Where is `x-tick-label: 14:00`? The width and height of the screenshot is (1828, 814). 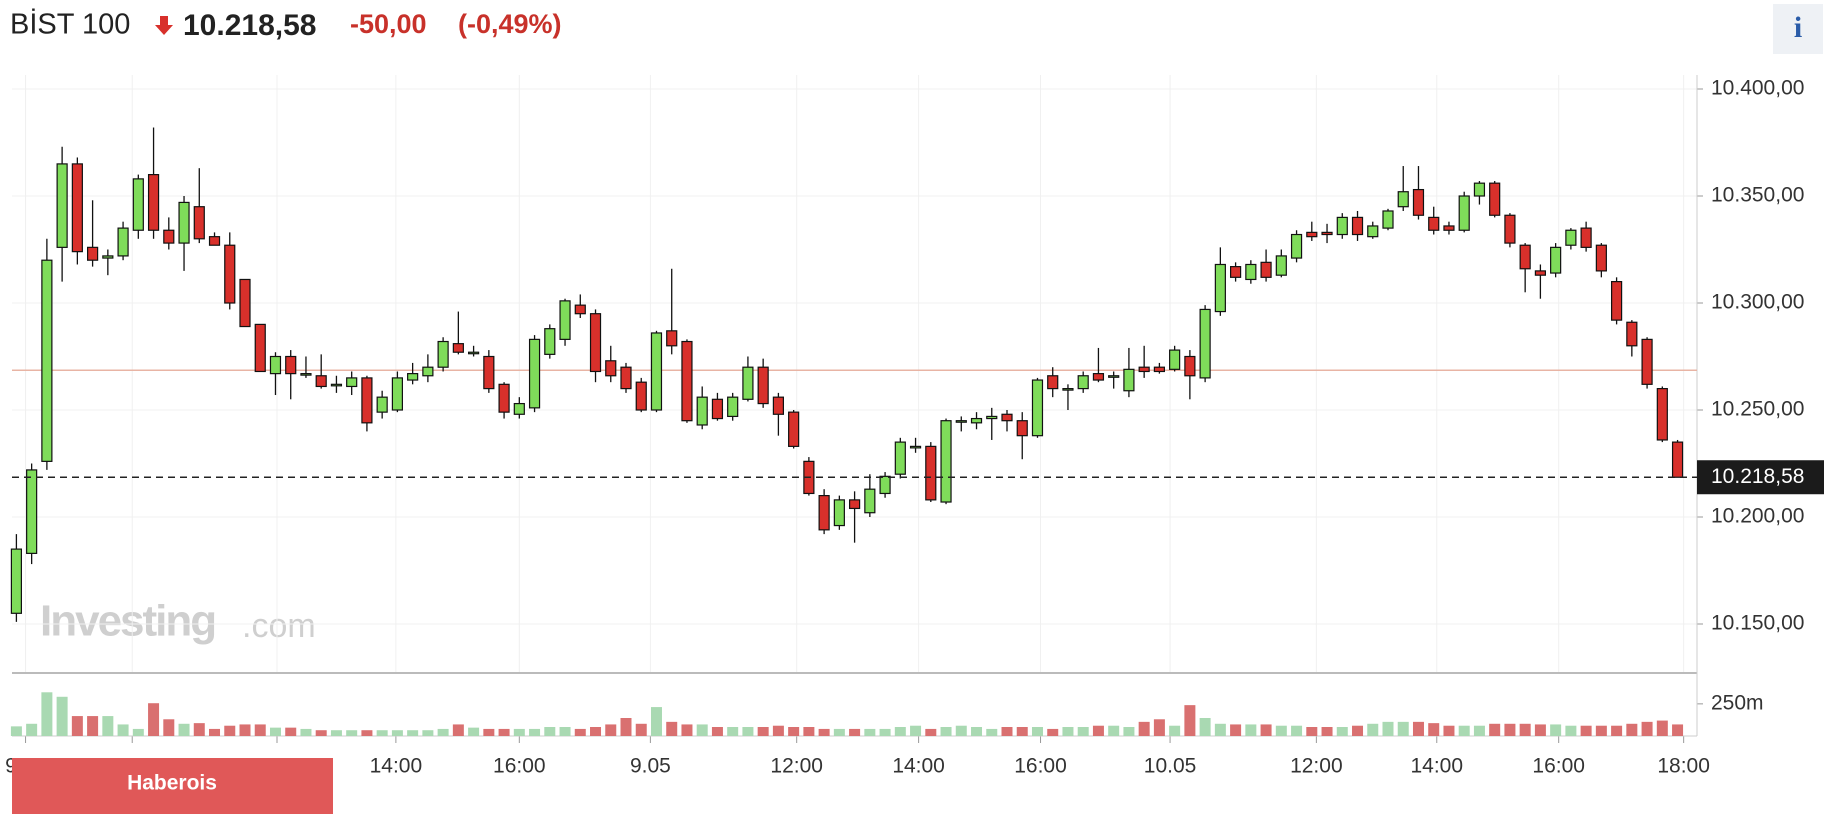 x-tick-label: 14:00 is located at coordinates (1436, 766).